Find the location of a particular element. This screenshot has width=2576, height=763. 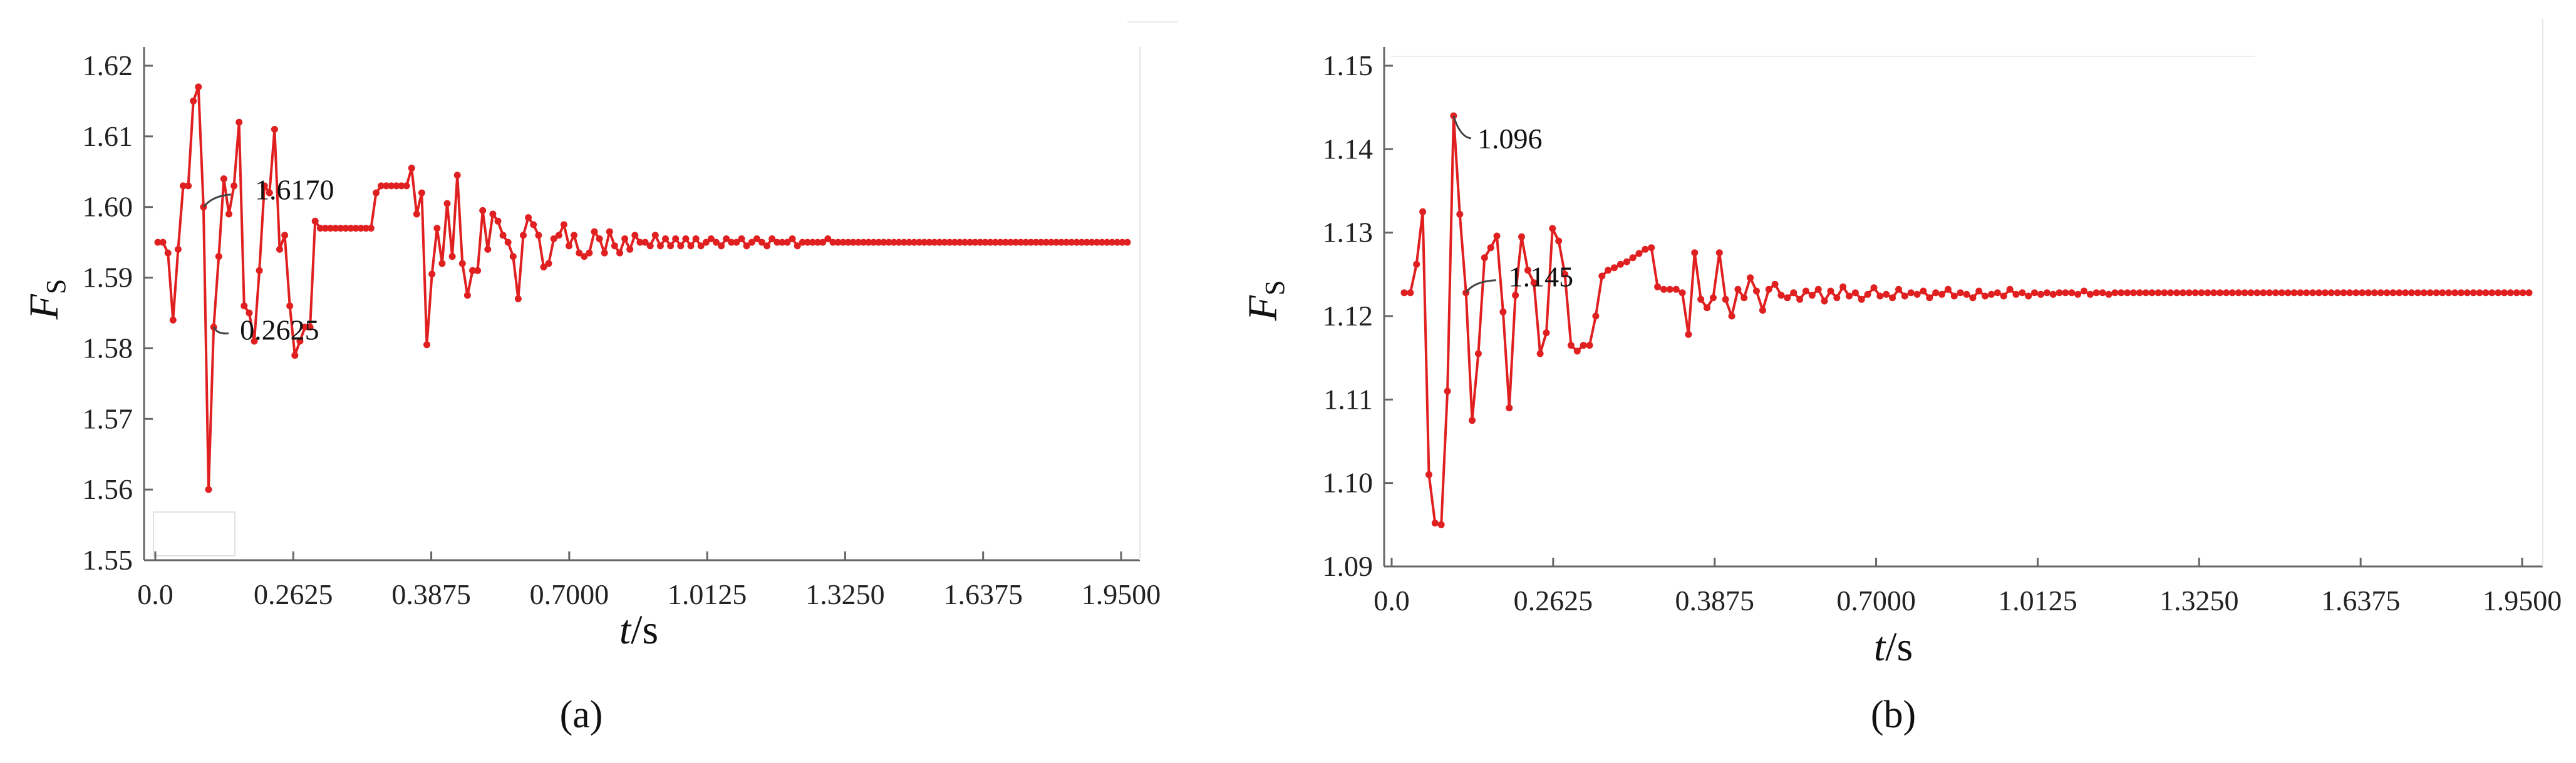

panel-a-y-tick-label: 1.55 is located at coordinates (108, 560).